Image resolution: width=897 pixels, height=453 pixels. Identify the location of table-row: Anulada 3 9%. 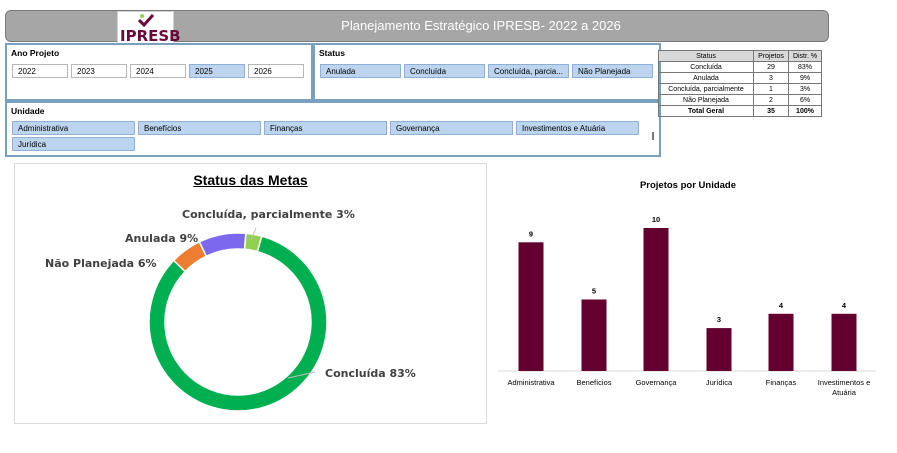
(740, 78).